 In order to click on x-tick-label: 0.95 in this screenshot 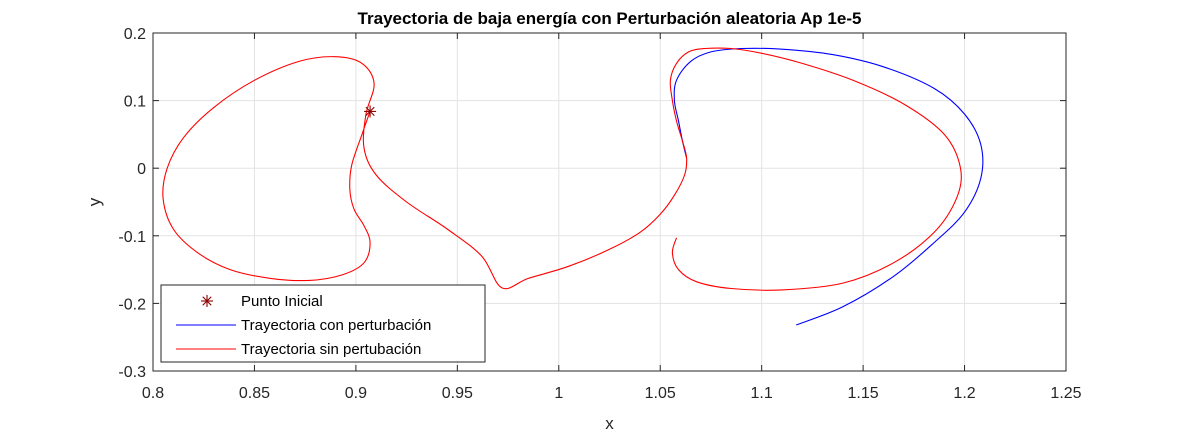, I will do `click(457, 393)`.